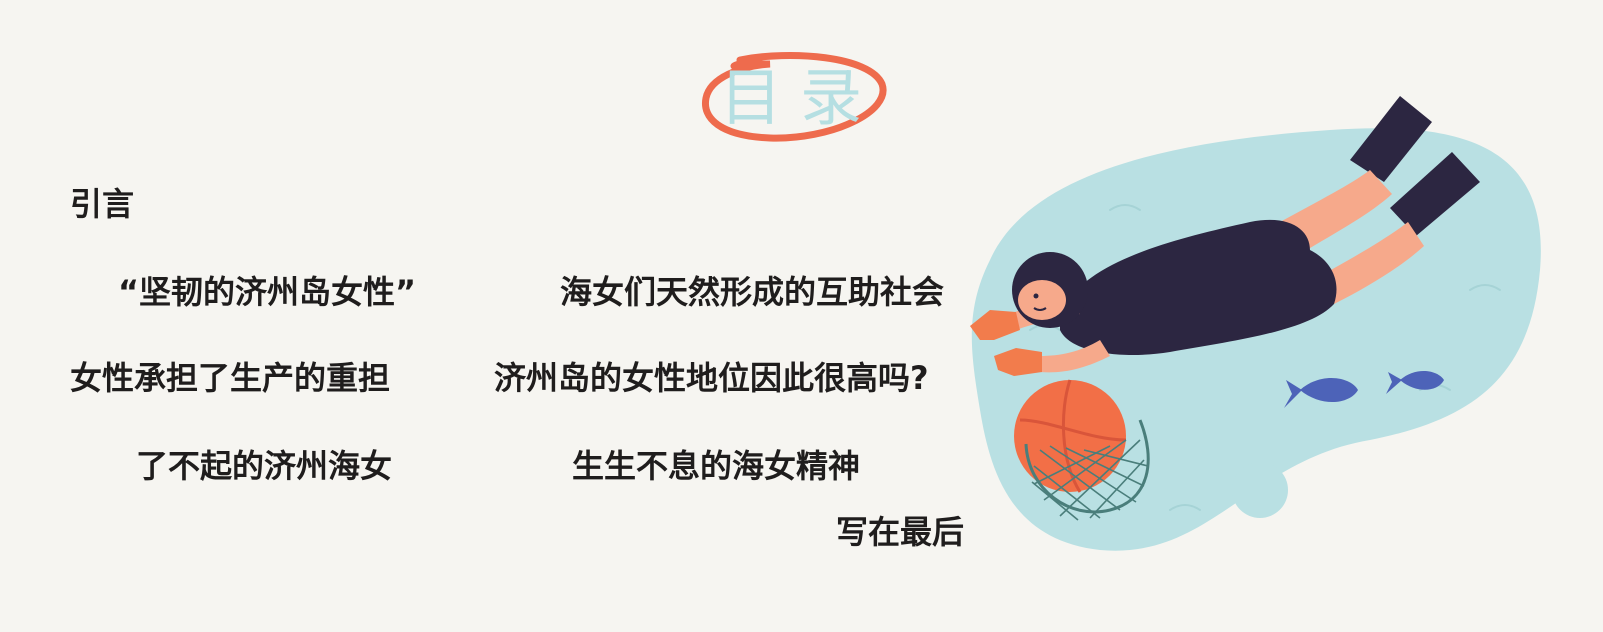 This screenshot has height=632, width=1603. What do you see at coordinates (1336, 212) in the screenshot?
I see `leg-upper` at bounding box center [1336, 212].